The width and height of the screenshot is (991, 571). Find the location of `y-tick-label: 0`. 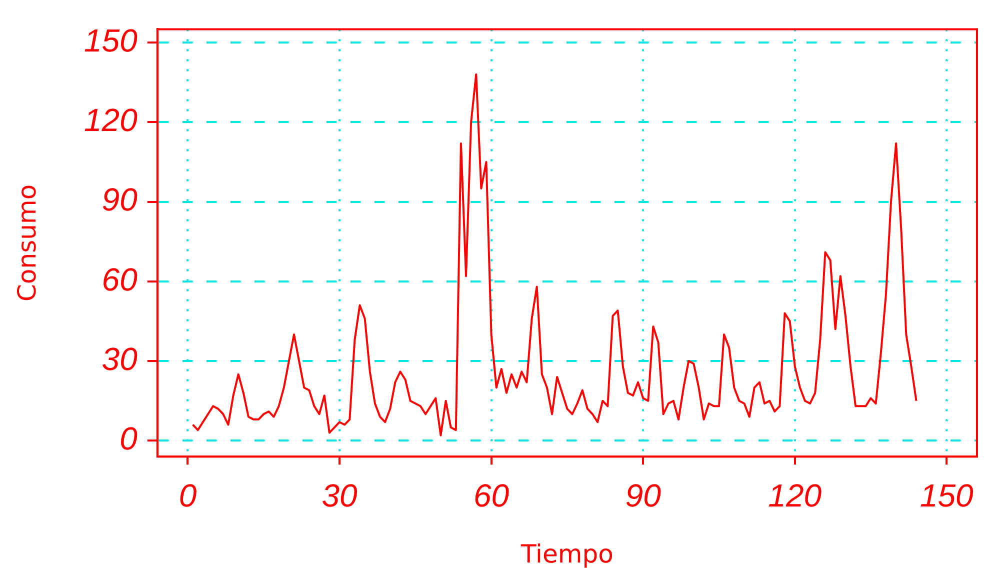

y-tick-label: 0 is located at coordinates (129, 438).